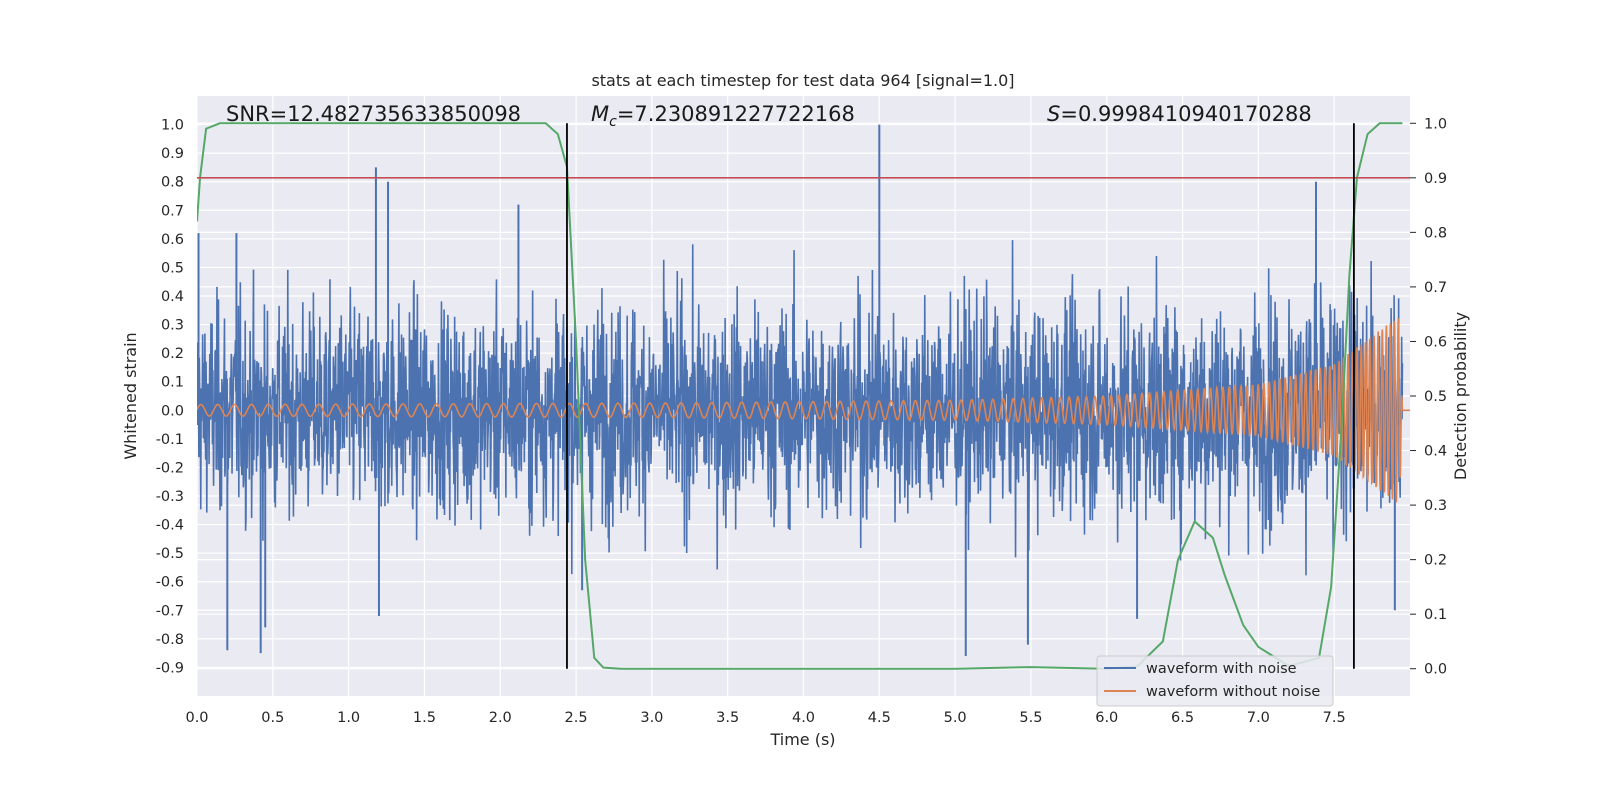  What do you see at coordinates (172, 354) in the screenshot?
I see `y-left-tick-label: 0.2` at bounding box center [172, 354].